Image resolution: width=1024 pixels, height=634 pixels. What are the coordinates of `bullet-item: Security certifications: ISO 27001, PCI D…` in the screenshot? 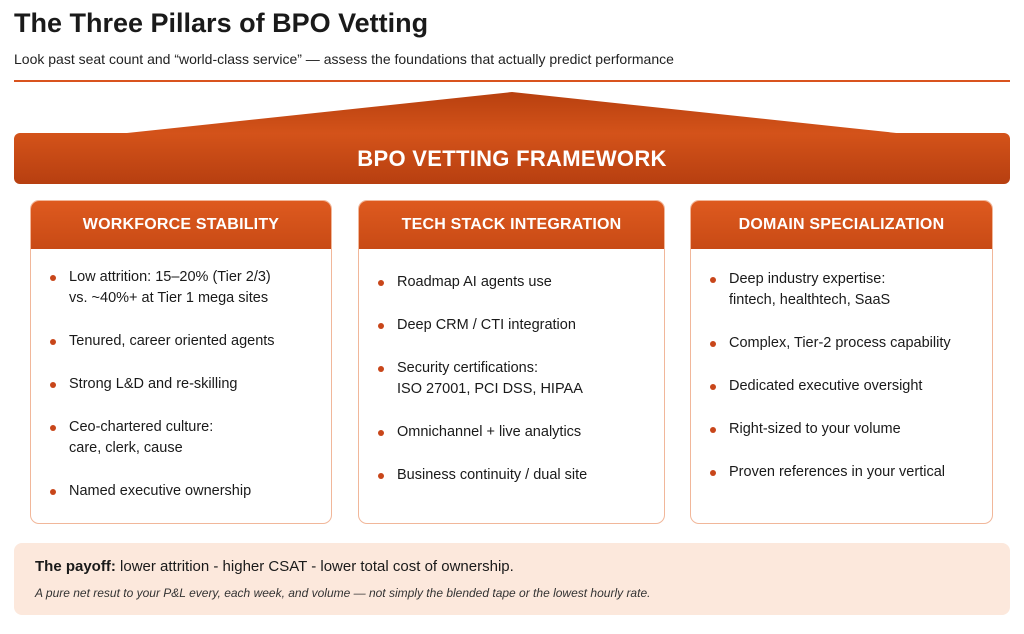 It's located at (516, 379).